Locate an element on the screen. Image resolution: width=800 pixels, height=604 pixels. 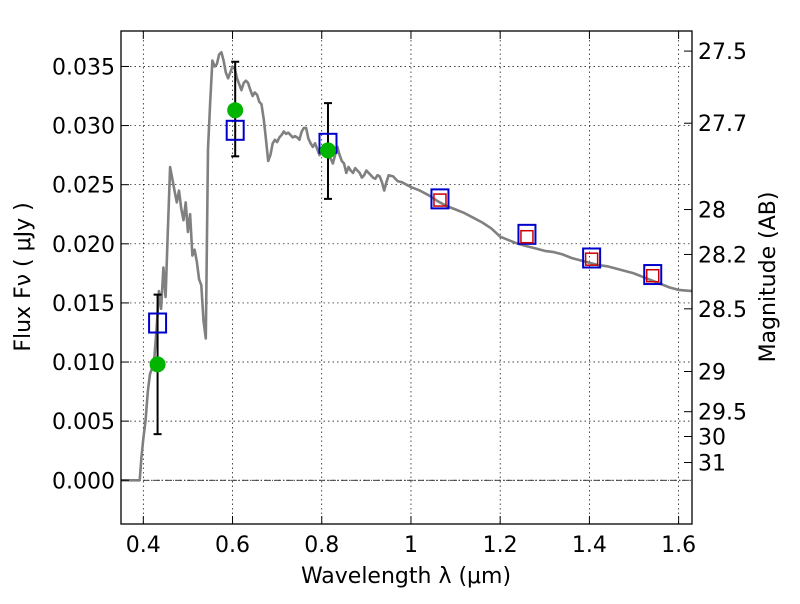
x-tick-label: 0.4 is located at coordinates (143, 545).